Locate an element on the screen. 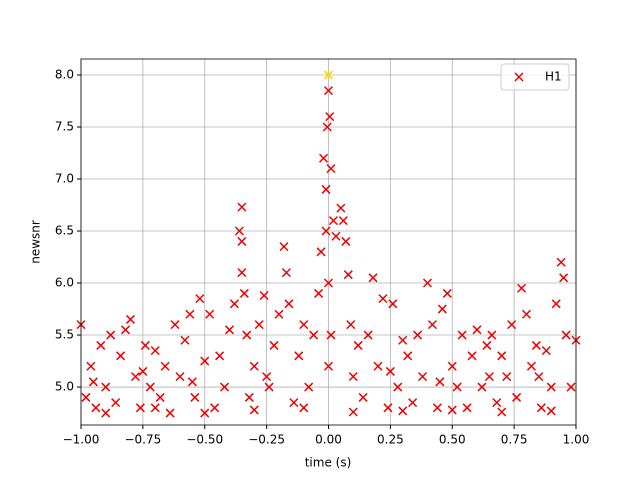 The height and width of the screenshot is (484, 640). y-tick-label: 5.5 is located at coordinates (64, 335).